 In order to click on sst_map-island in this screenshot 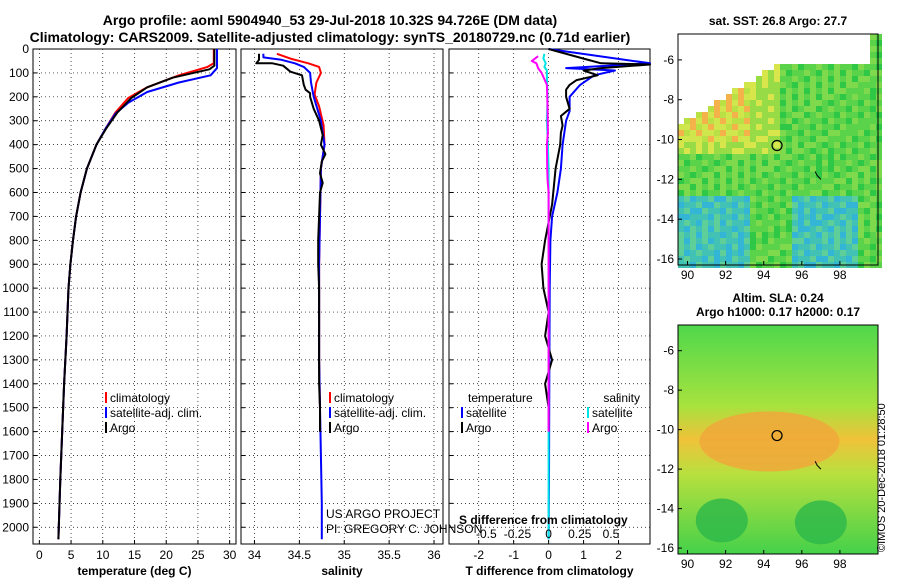, I will do `click(818, 175)`.